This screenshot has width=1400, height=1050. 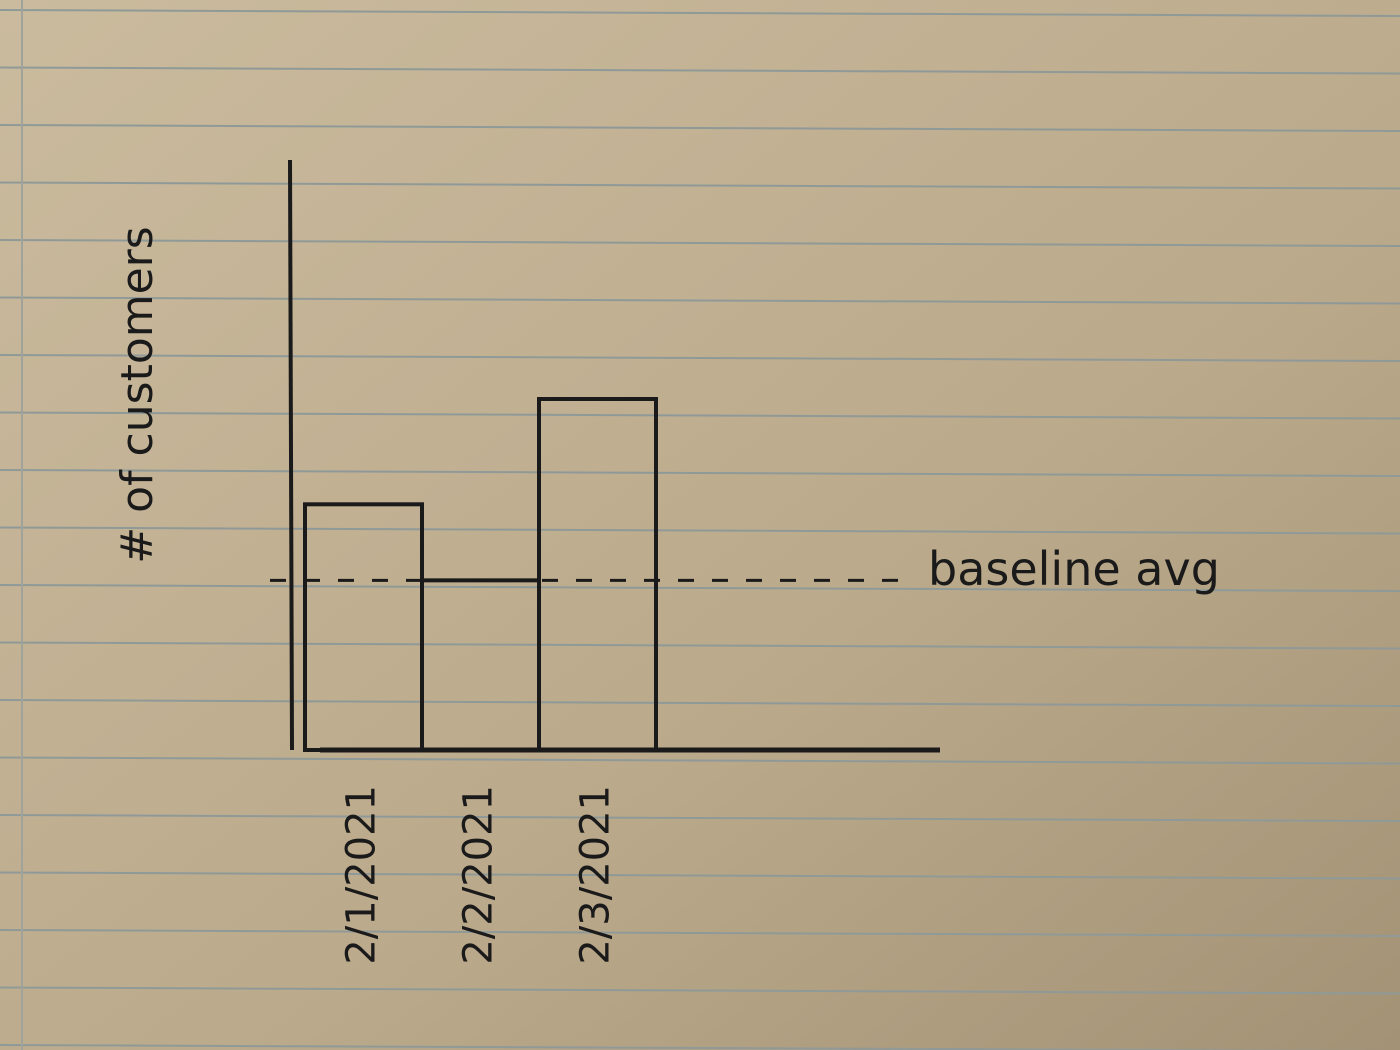 I want to click on bar, so click(x=597, y=574).